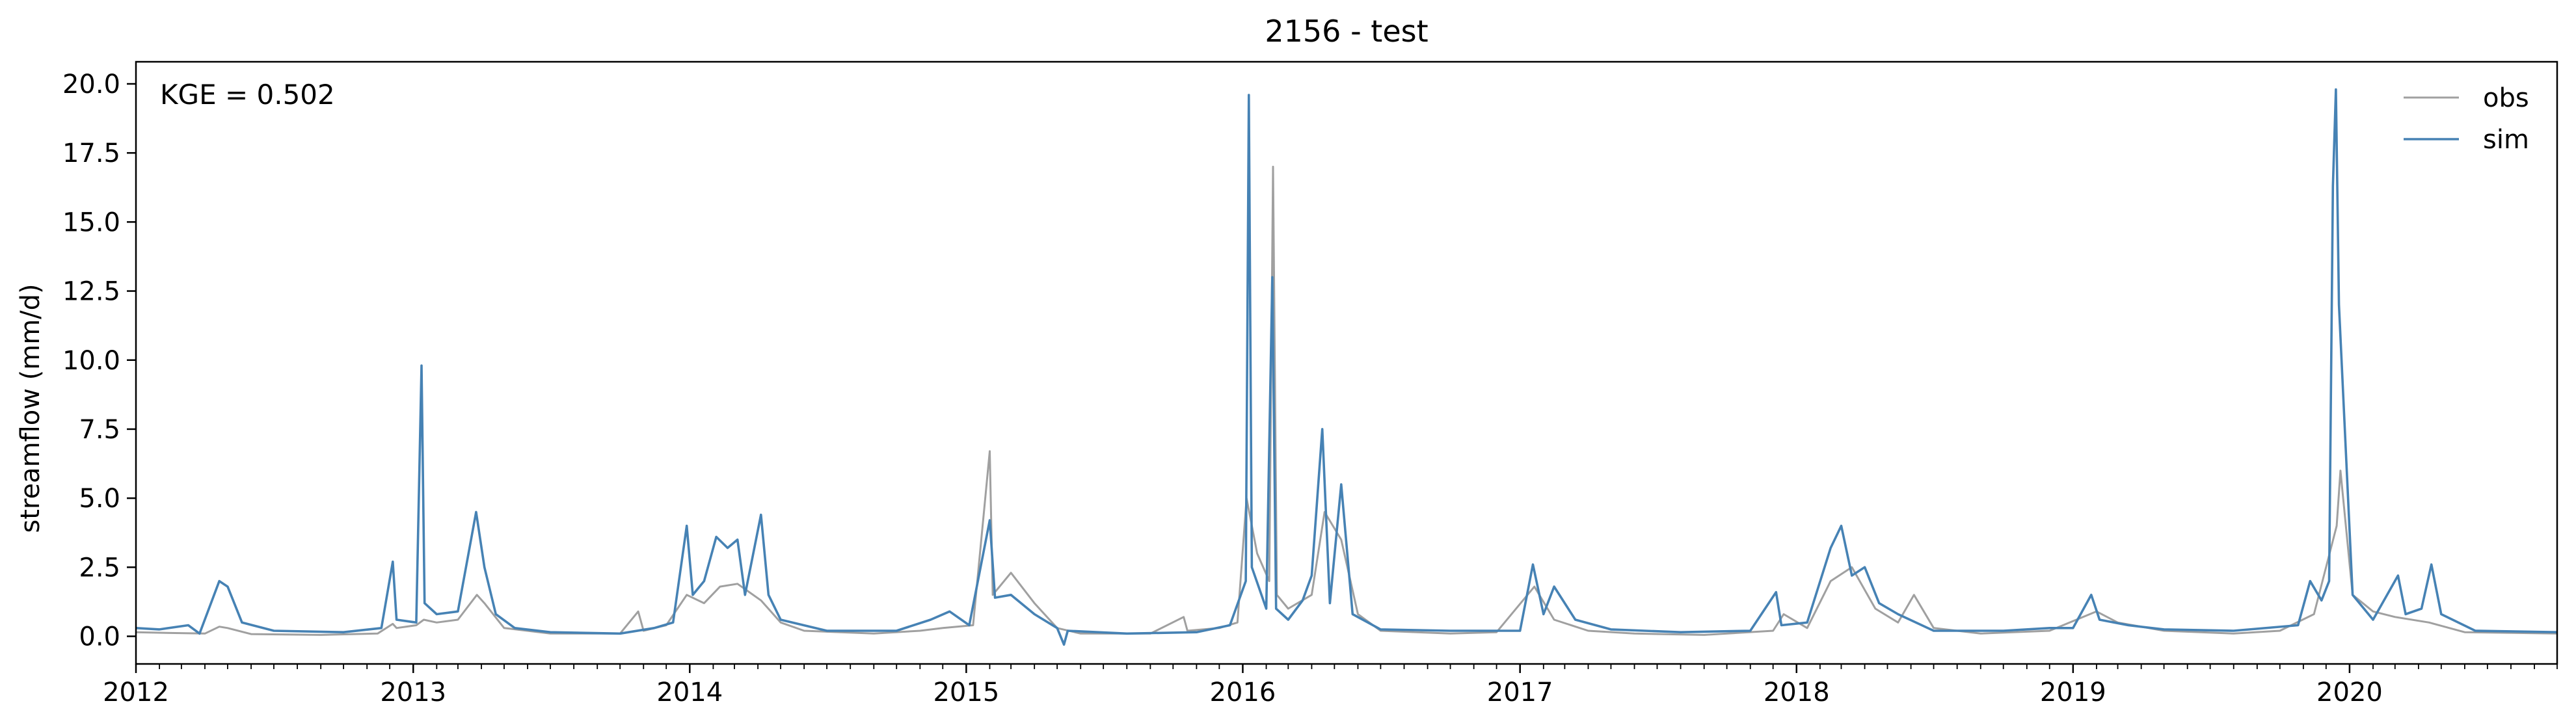 The height and width of the screenshot is (727, 2576). What do you see at coordinates (100, 568) in the screenshot?
I see `y-tick-label: 2.5` at bounding box center [100, 568].